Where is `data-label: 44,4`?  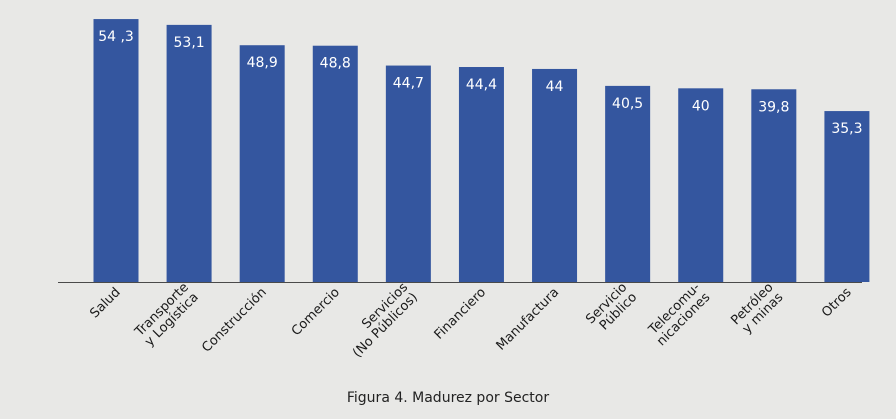 data-label: 44,4 is located at coordinates (481, 85).